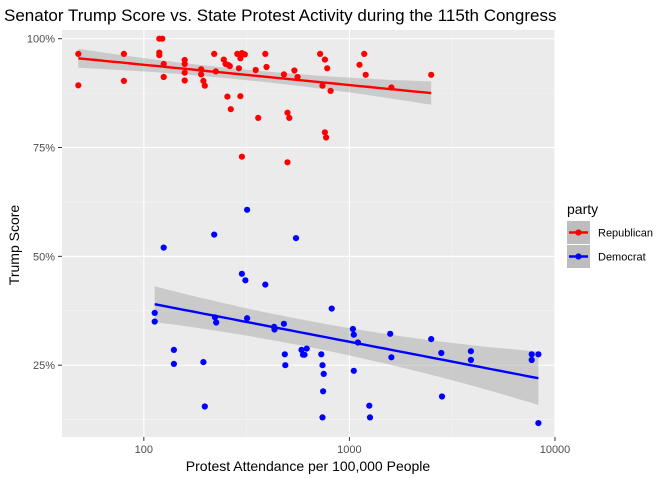 The height and width of the screenshot is (480, 672). Describe the element at coordinates (44, 366) in the screenshot. I see `y-tick-label: 25%` at that location.